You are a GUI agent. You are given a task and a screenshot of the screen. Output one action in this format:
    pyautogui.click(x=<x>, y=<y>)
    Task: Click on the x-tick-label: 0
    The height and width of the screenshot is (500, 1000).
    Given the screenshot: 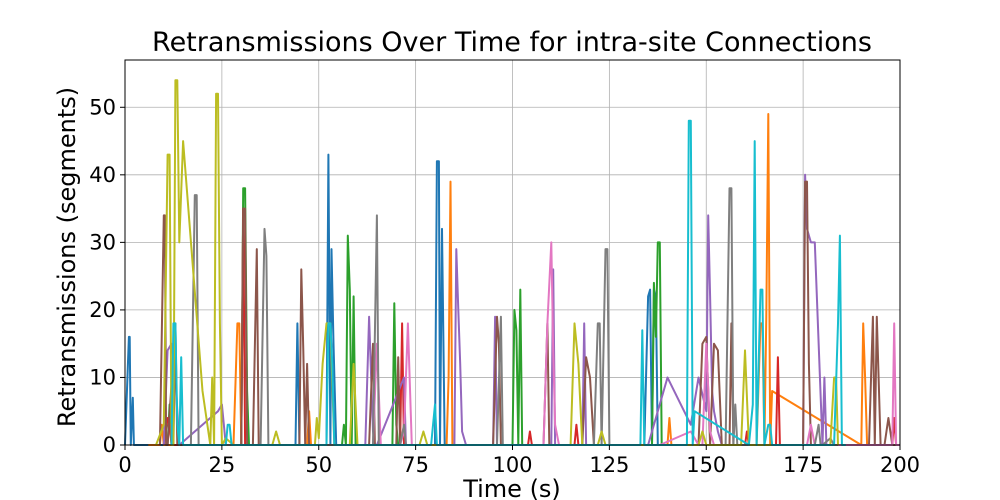 What is the action you would take?
    pyautogui.click(x=124, y=465)
    